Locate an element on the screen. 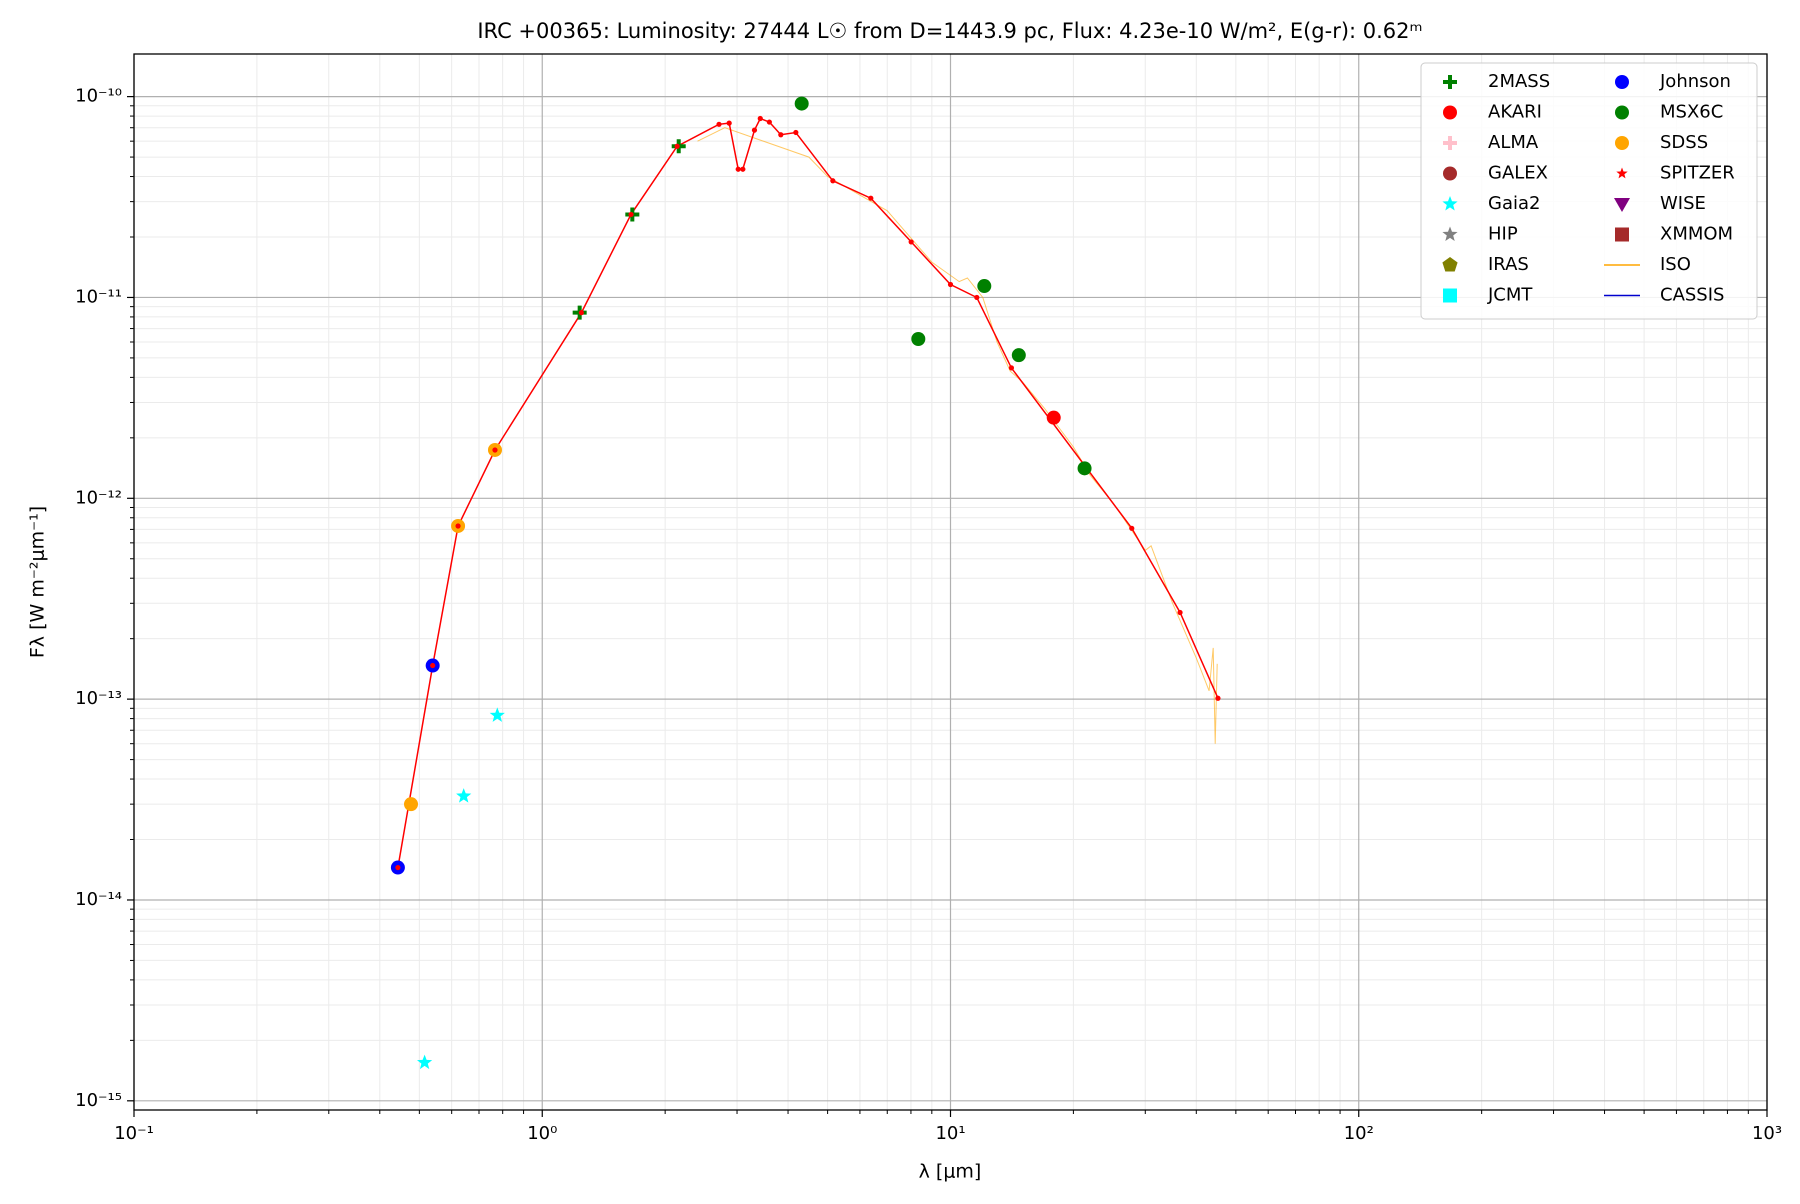 The height and width of the screenshot is (1204, 1800). legend-item: SDSS is located at coordinates (1661, 142).